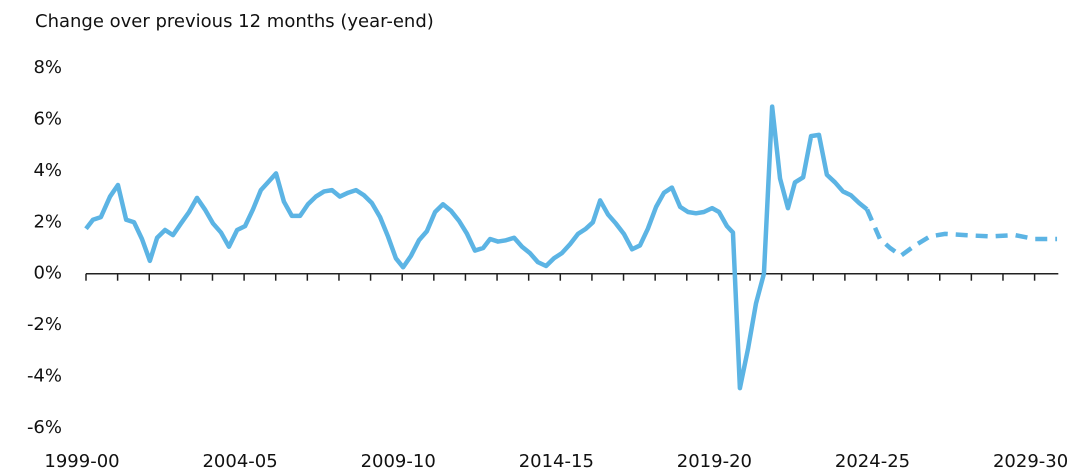 Image resolution: width=1079 pixels, height=472 pixels. Describe the element at coordinates (398, 461) in the screenshot. I see `x-tick-label: 2009-10` at that location.